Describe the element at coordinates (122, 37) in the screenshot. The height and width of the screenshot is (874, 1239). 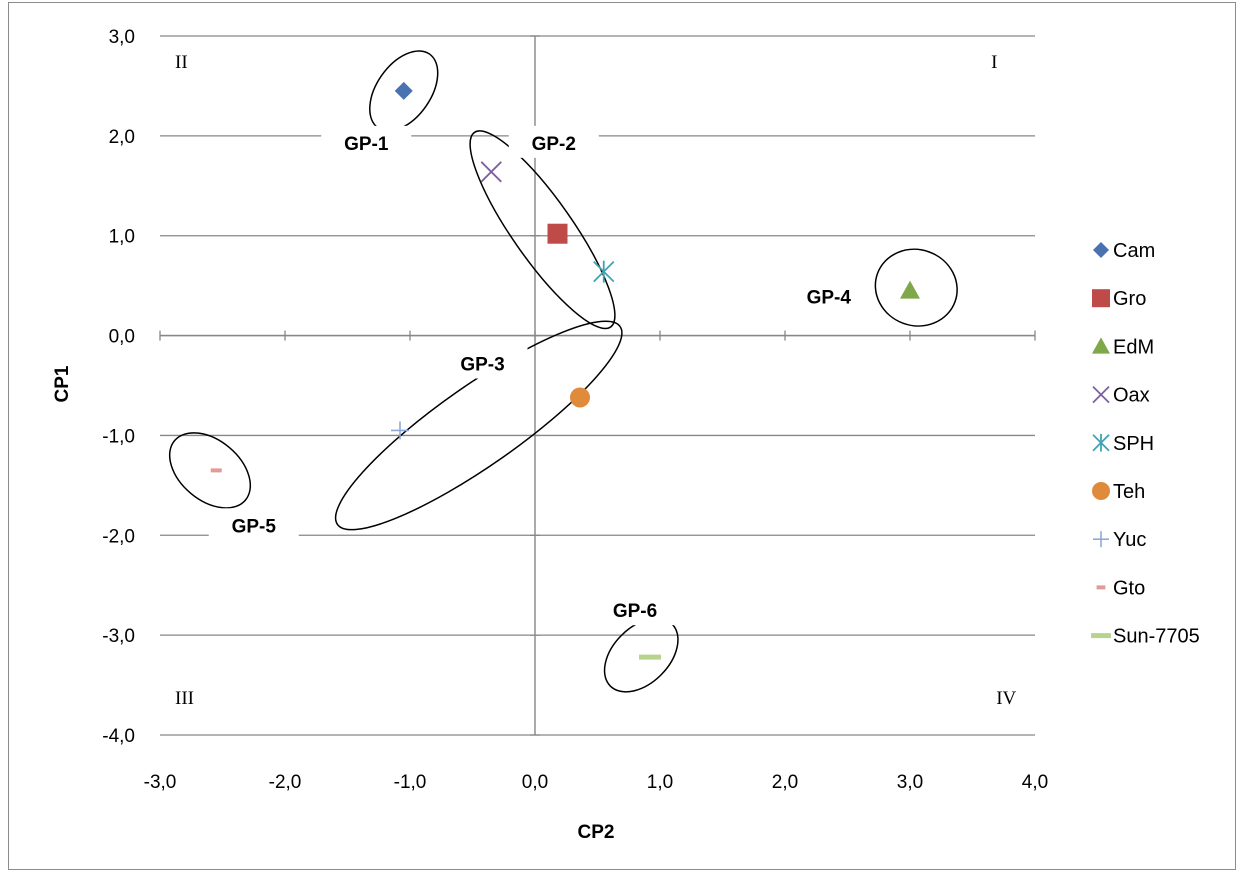
I see `y-tick-label: 3,0` at that location.